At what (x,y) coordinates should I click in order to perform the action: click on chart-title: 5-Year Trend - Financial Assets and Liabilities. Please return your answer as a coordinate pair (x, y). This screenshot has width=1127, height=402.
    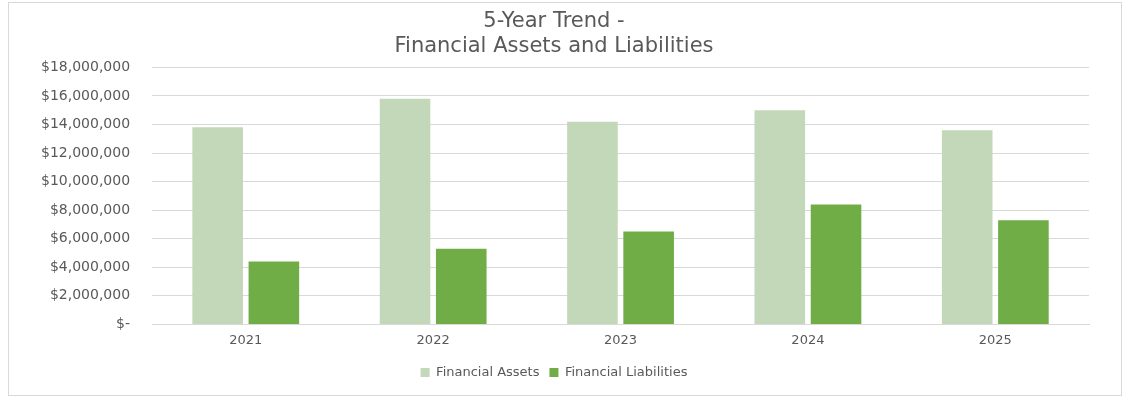
    Looking at the image, I should click on (554, 33).